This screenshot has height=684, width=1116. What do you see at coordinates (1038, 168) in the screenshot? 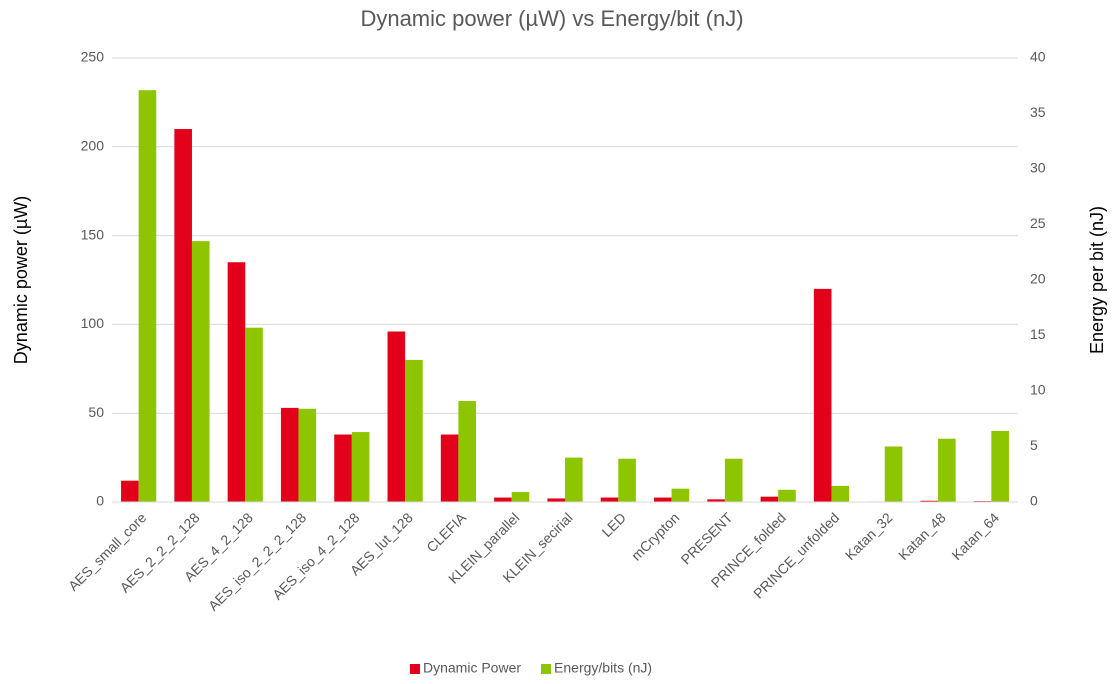
I see `y2-tick-label: 30` at bounding box center [1038, 168].